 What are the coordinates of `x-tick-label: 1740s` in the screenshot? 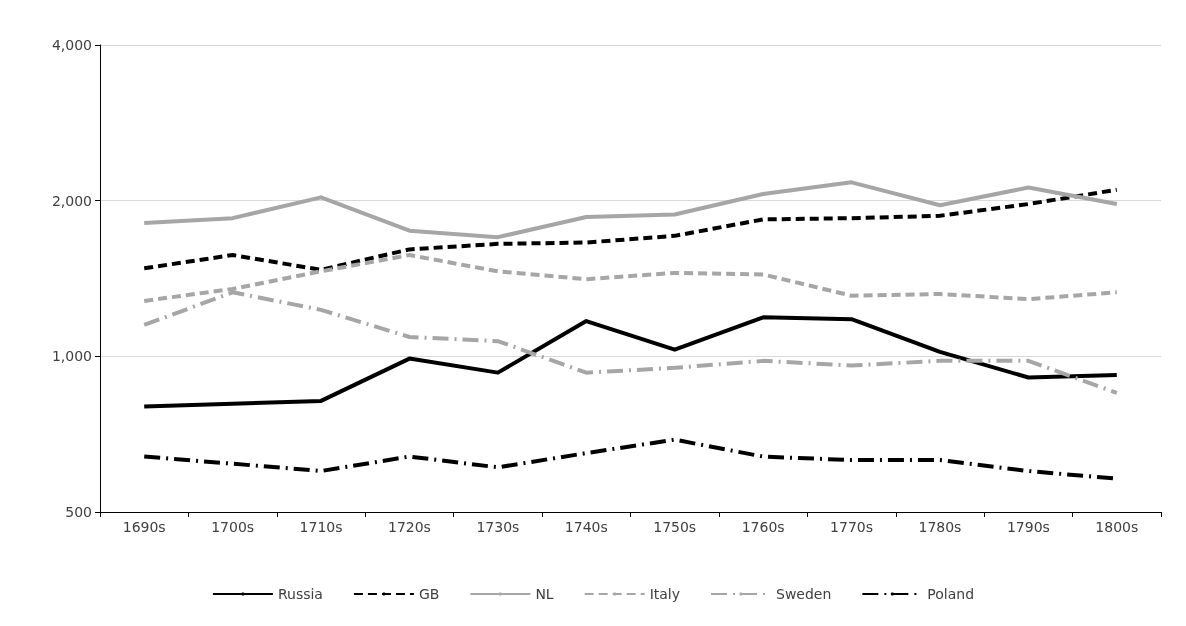 It's located at (586, 527).